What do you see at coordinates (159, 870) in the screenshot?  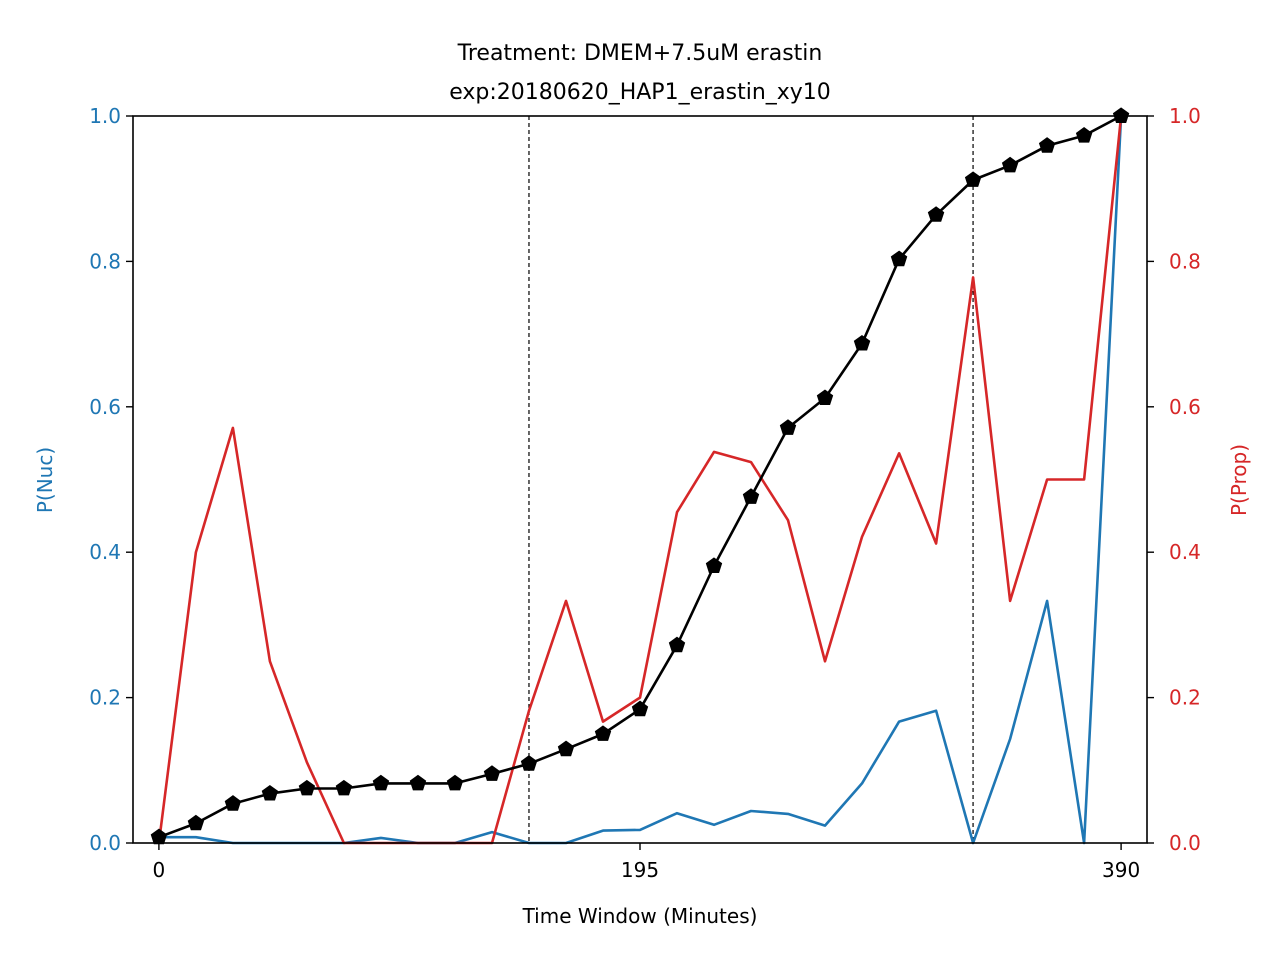 I see `x-tick-label-0: 0` at bounding box center [159, 870].